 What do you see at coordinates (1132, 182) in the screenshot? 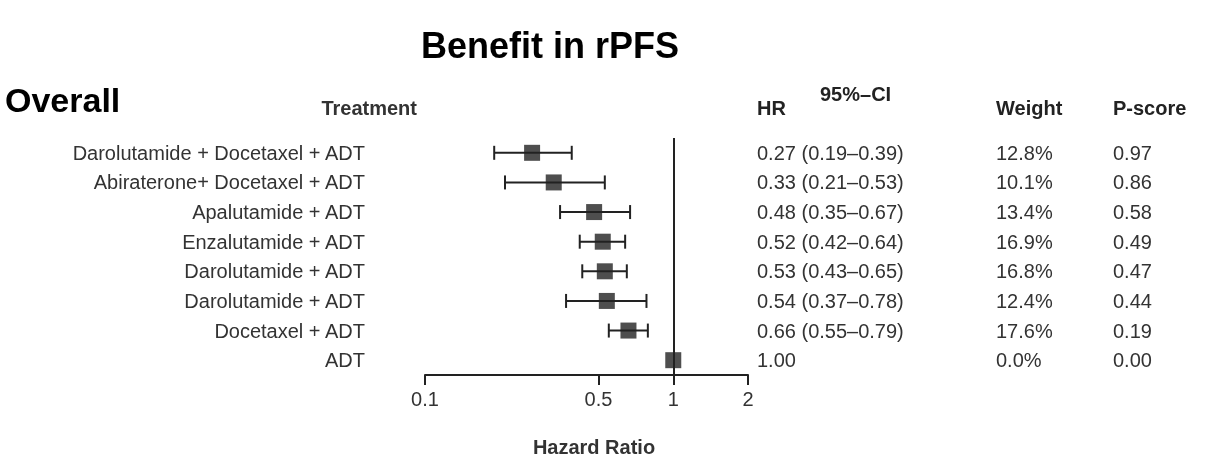
I see `text: 0.86` at bounding box center [1132, 182].